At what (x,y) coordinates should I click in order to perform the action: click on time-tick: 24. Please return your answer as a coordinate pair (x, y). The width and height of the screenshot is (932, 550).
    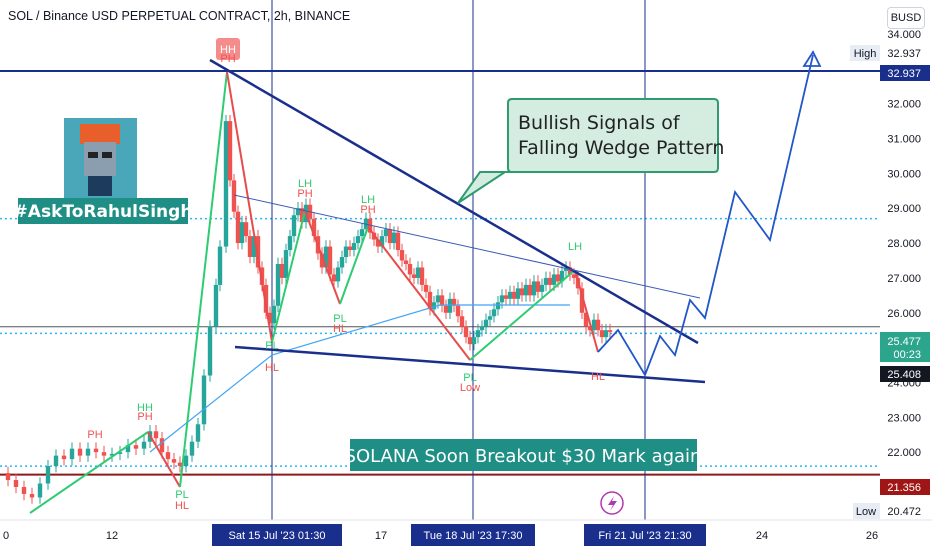
    Looking at the image, I should click on (762, 536).